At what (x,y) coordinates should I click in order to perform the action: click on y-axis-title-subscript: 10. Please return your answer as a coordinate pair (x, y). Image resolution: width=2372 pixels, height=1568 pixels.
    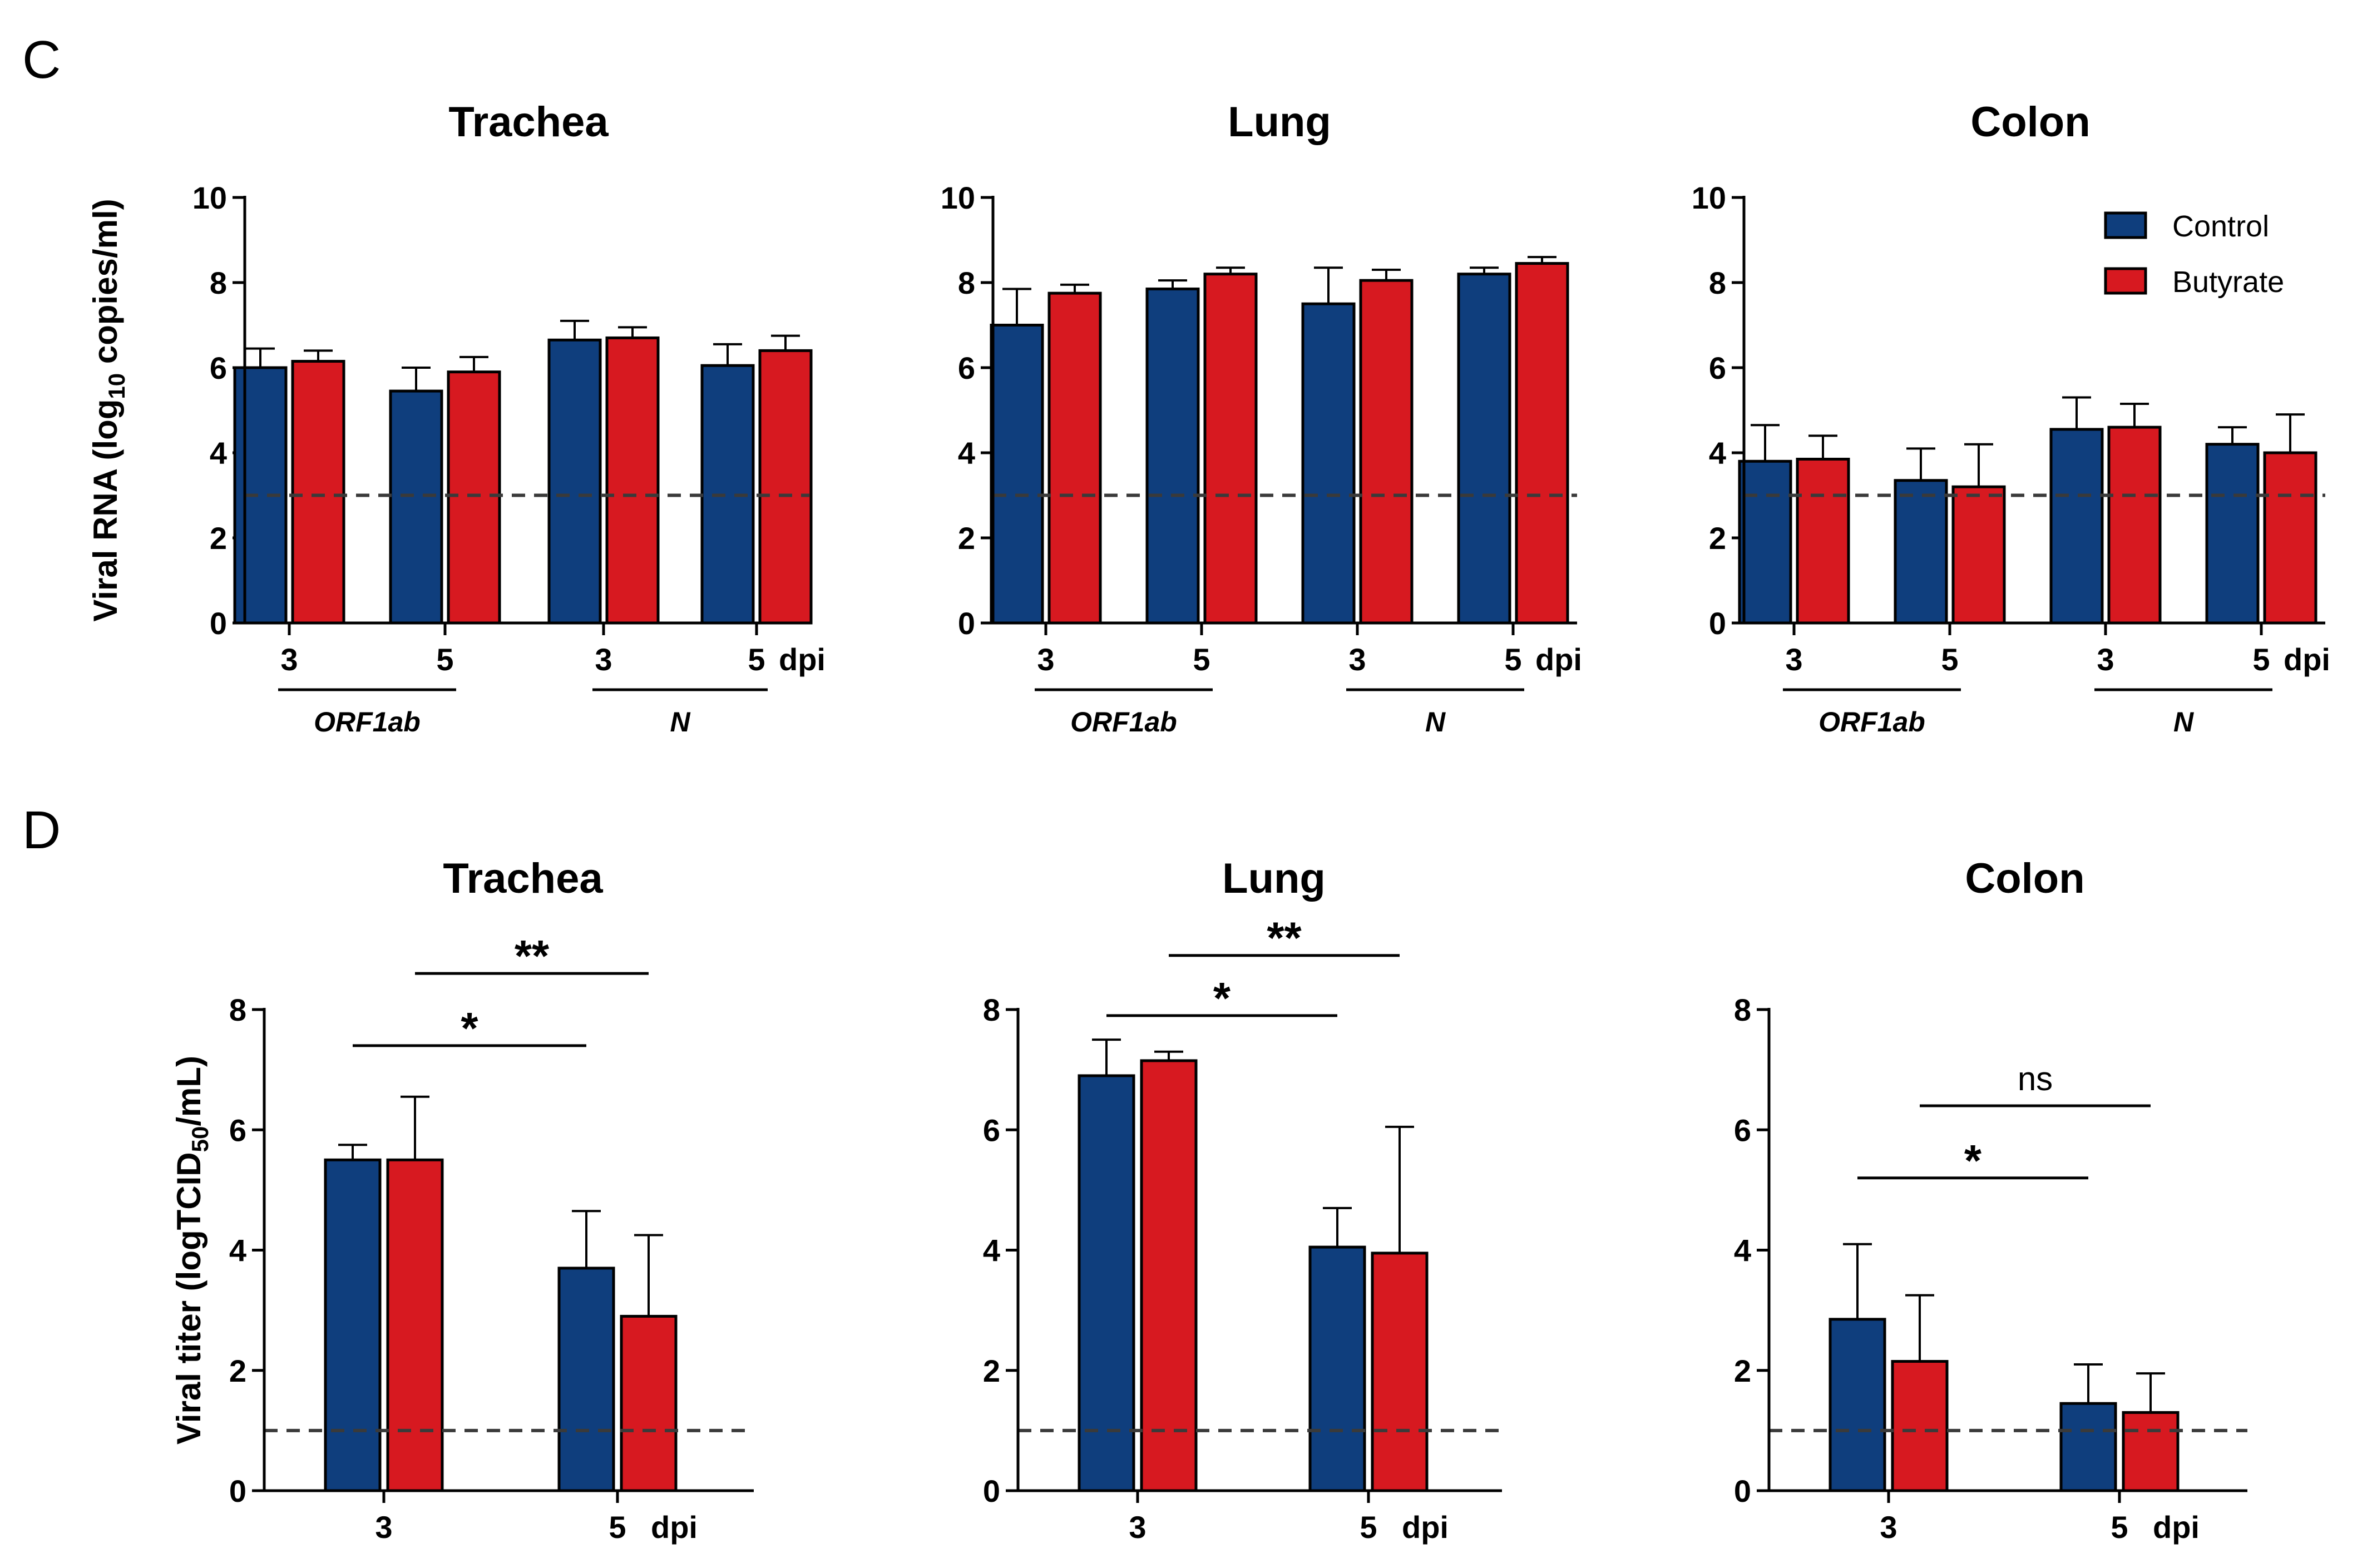
    Looking at the image, I should click on (116, 386).